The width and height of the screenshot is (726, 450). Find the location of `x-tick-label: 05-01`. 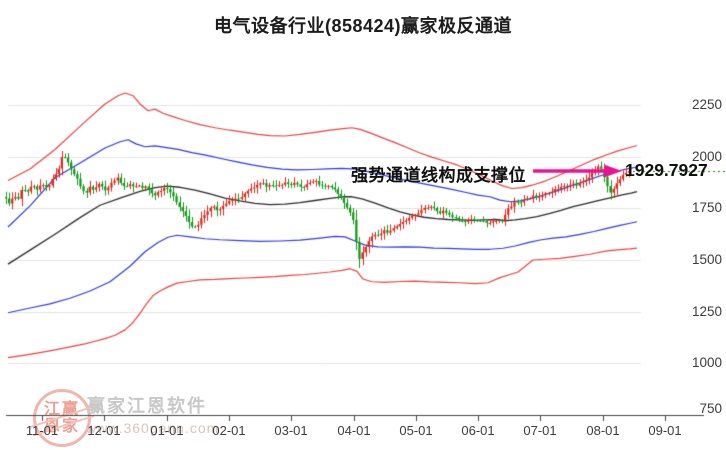

x-tick-label: 05-01 is located at coordinates (416, 430).